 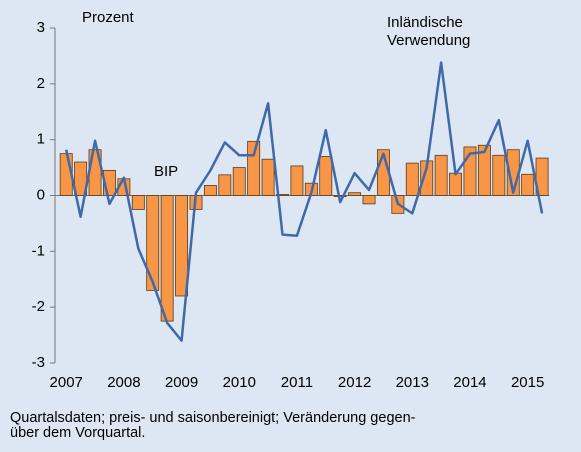 I want to click on x-tick-label: 2014, so click(x=469, y=382).